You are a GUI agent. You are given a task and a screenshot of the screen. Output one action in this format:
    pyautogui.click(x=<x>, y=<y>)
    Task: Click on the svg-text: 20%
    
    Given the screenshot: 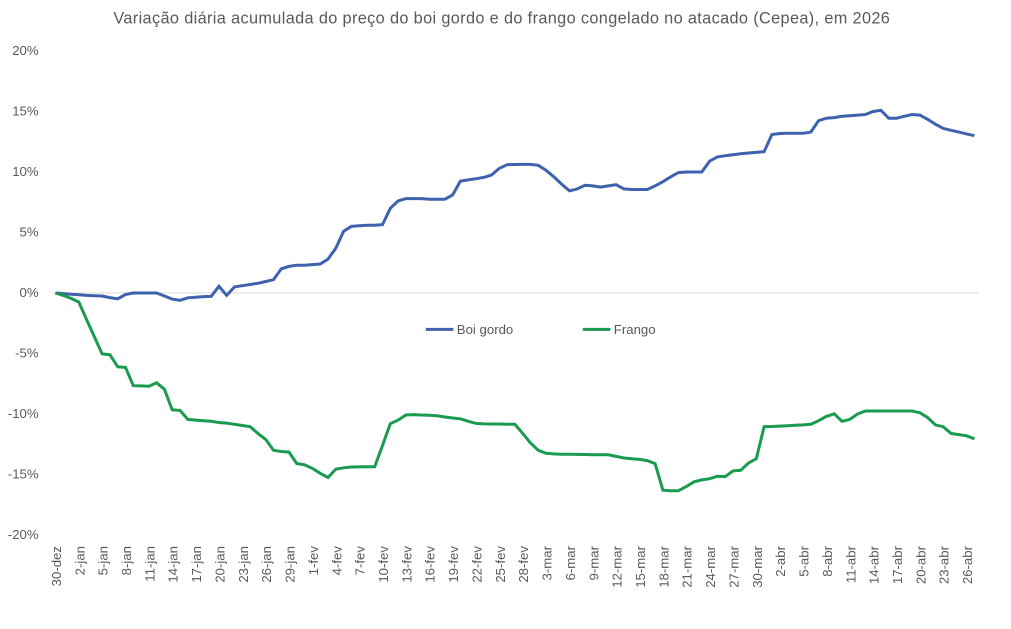 What is the action you would take?
    pyautogui.click(x=25, y=50)
    